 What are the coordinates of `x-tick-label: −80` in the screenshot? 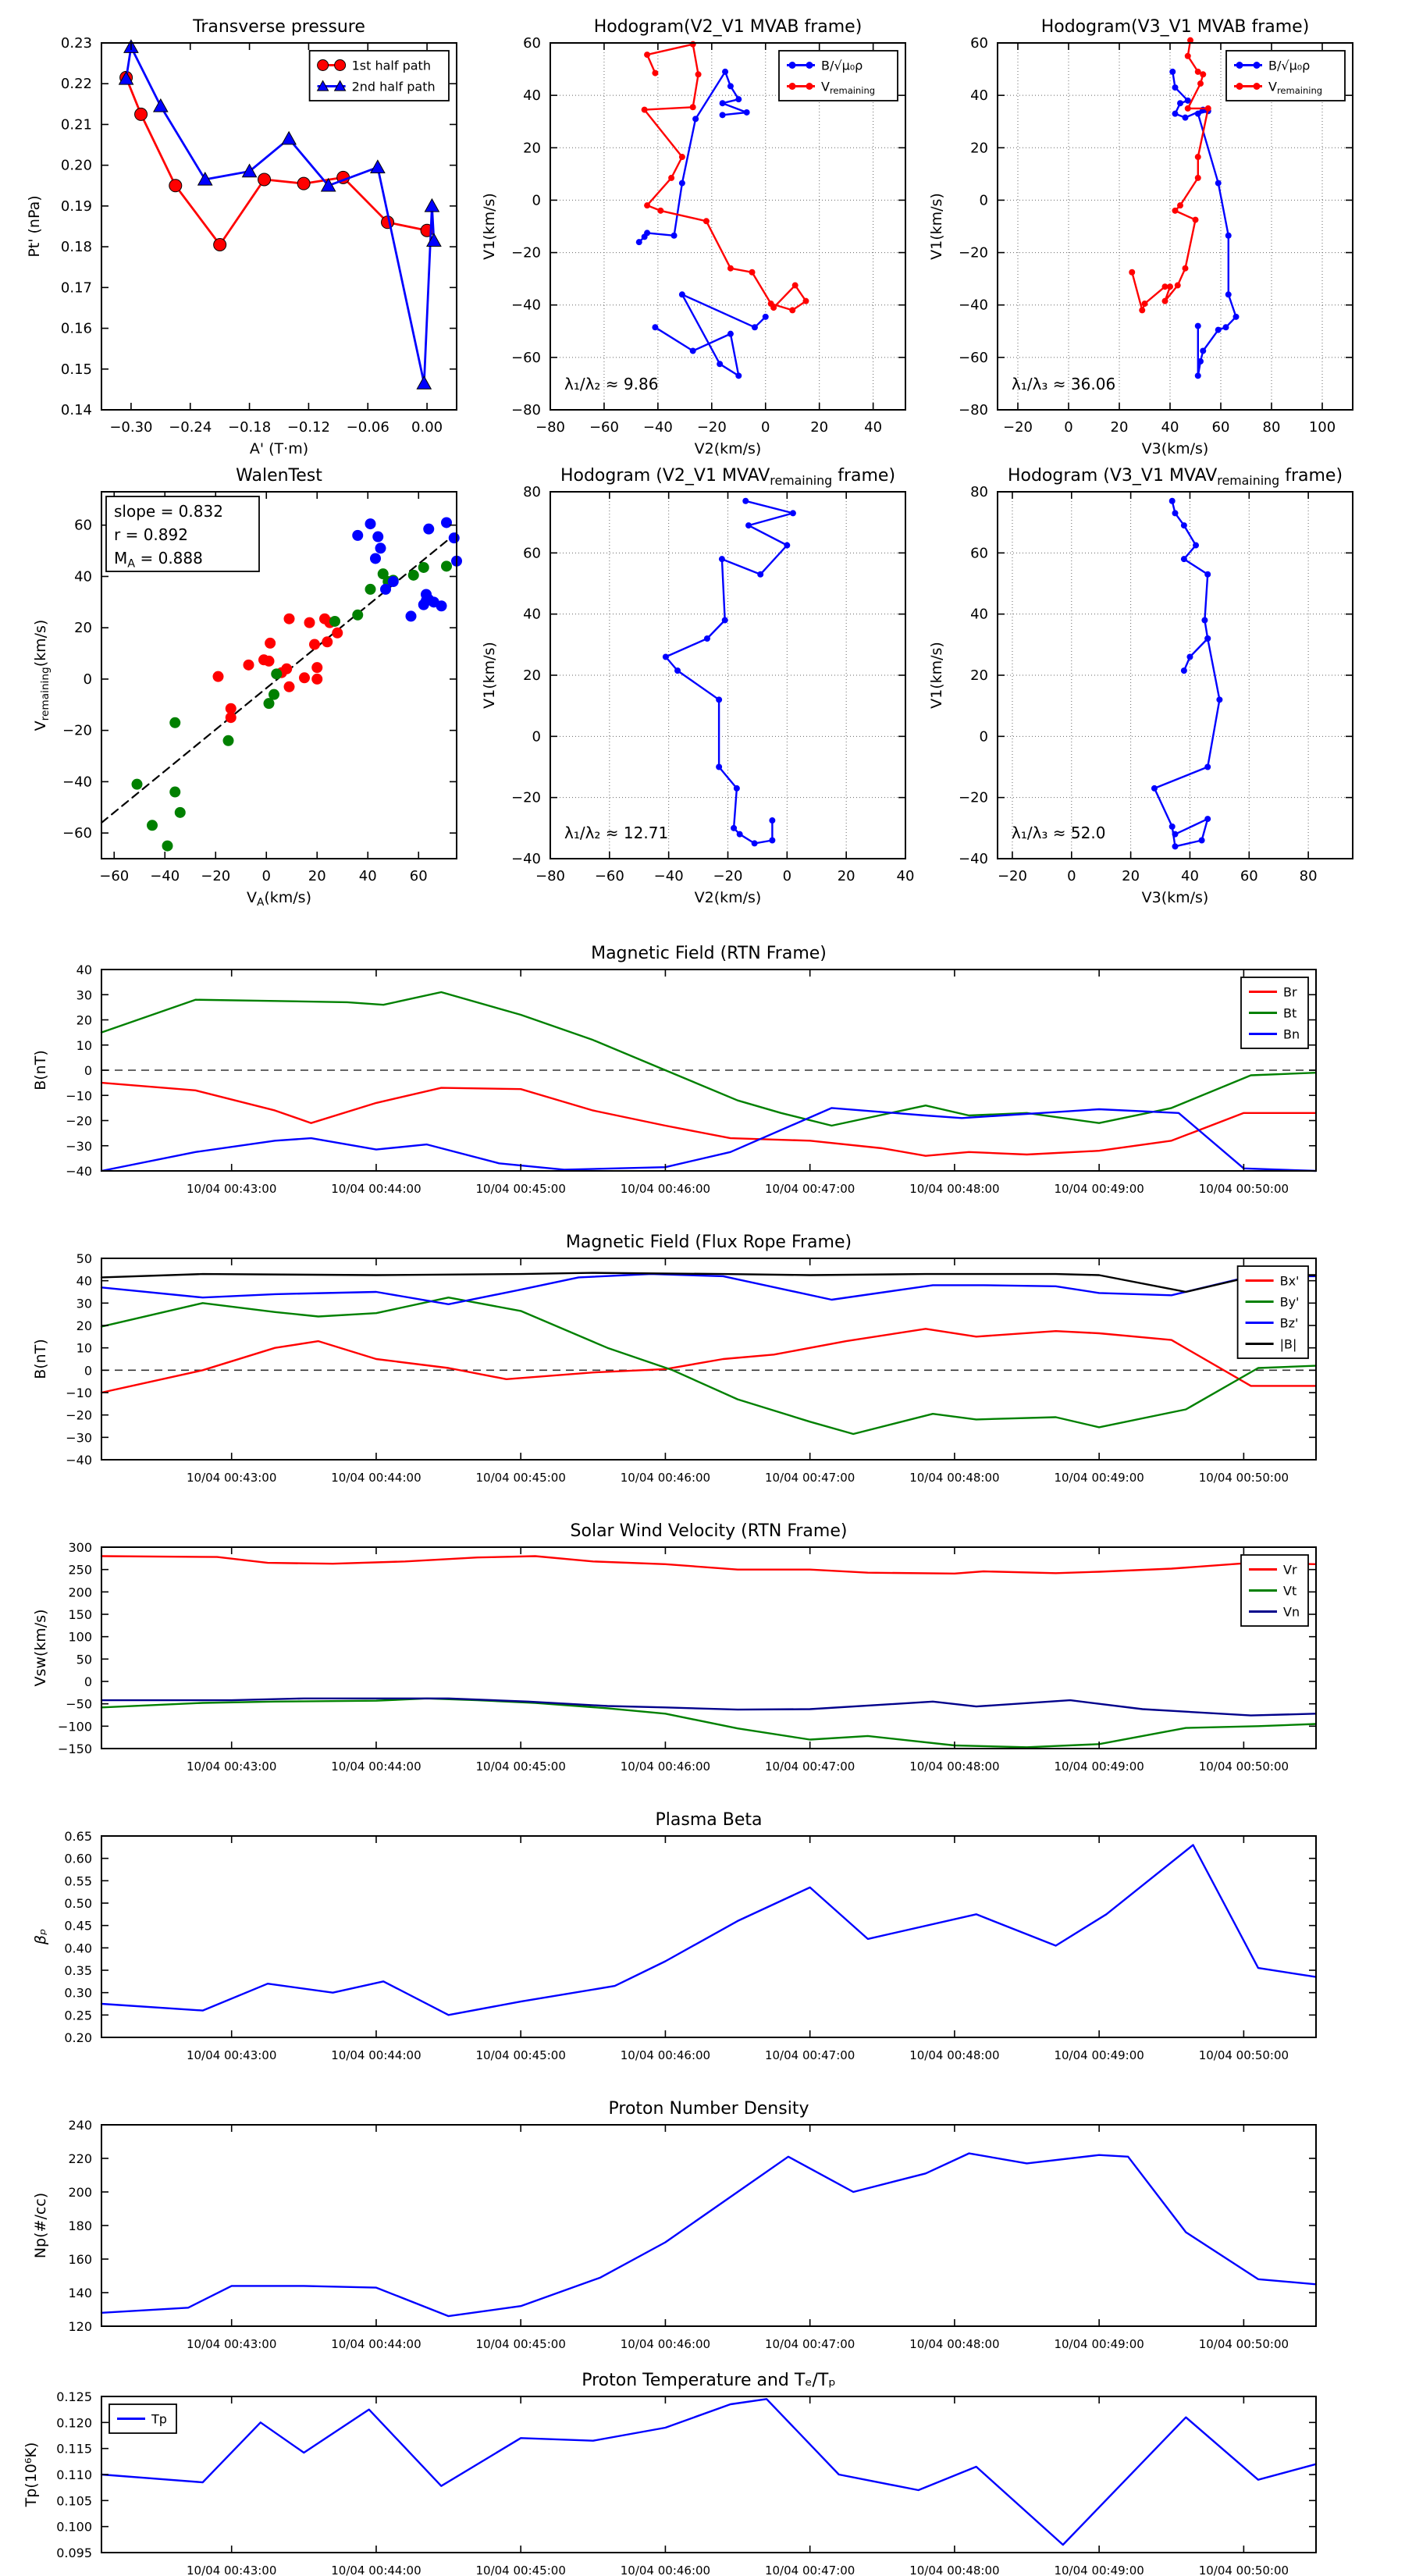 It's located at (550, 427).